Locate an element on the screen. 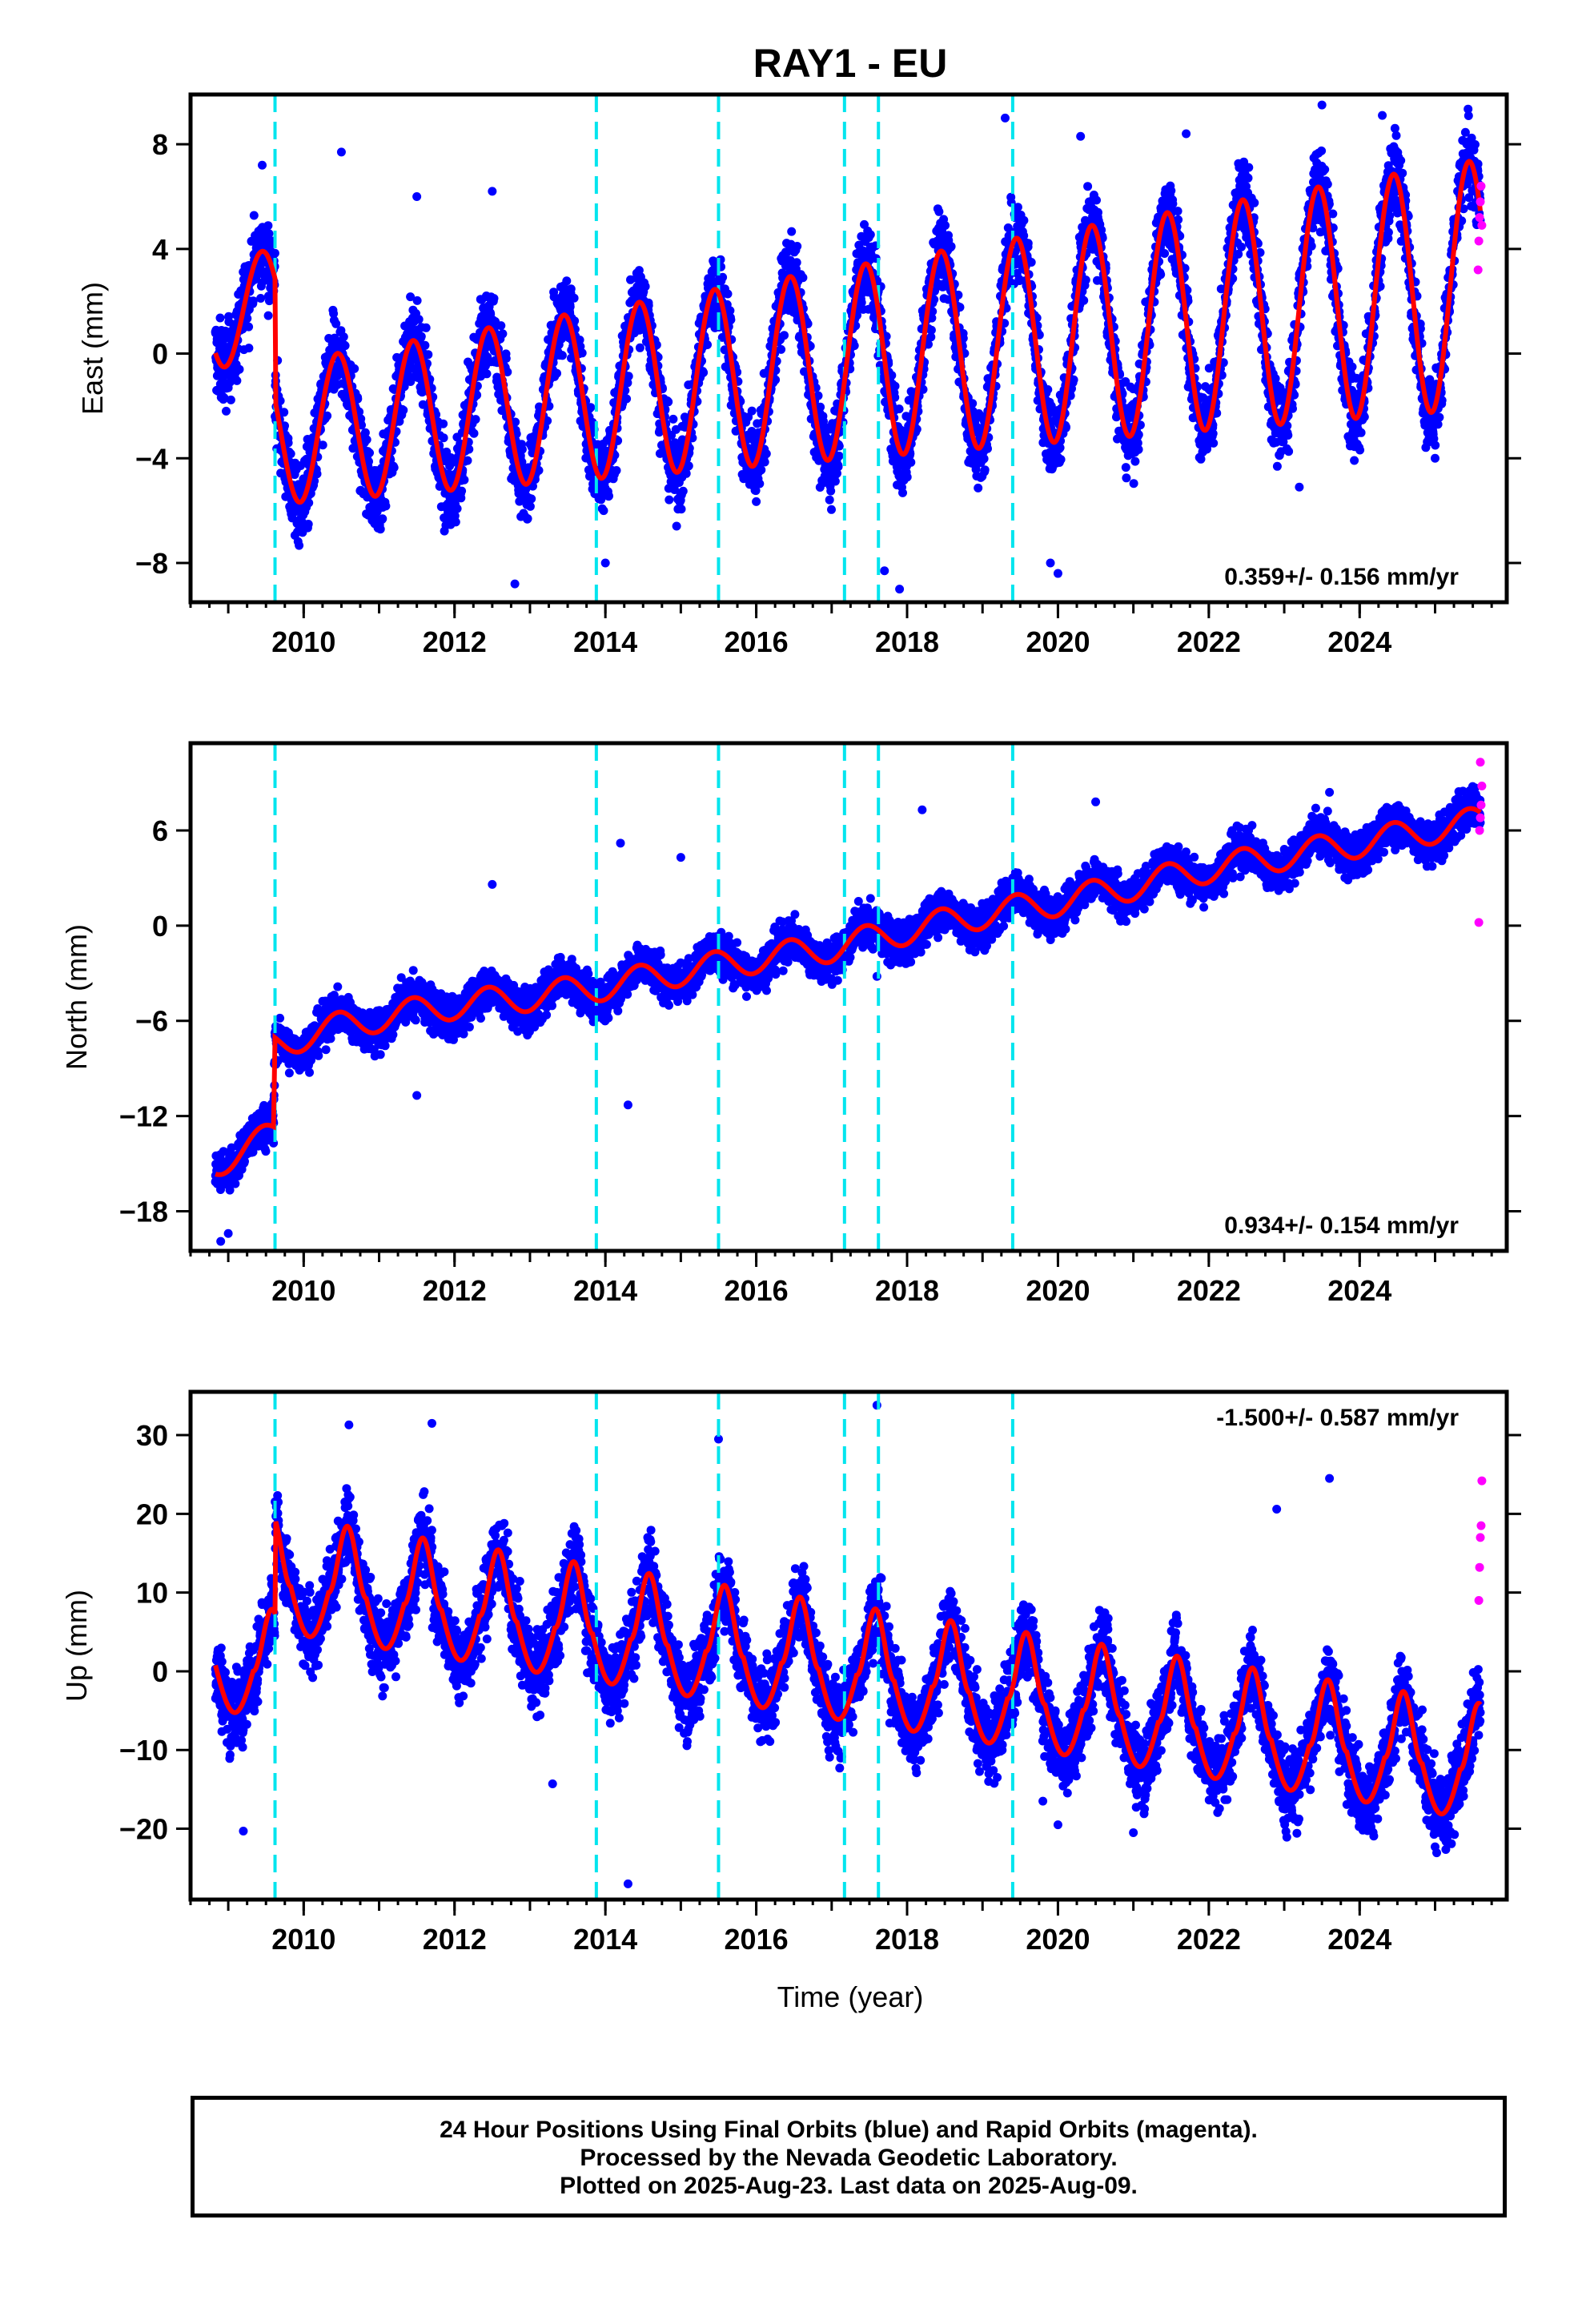 This screenshot has width=1582, height=2324. chart-title: RAY1 - EU is located at coordinates (850, 63).